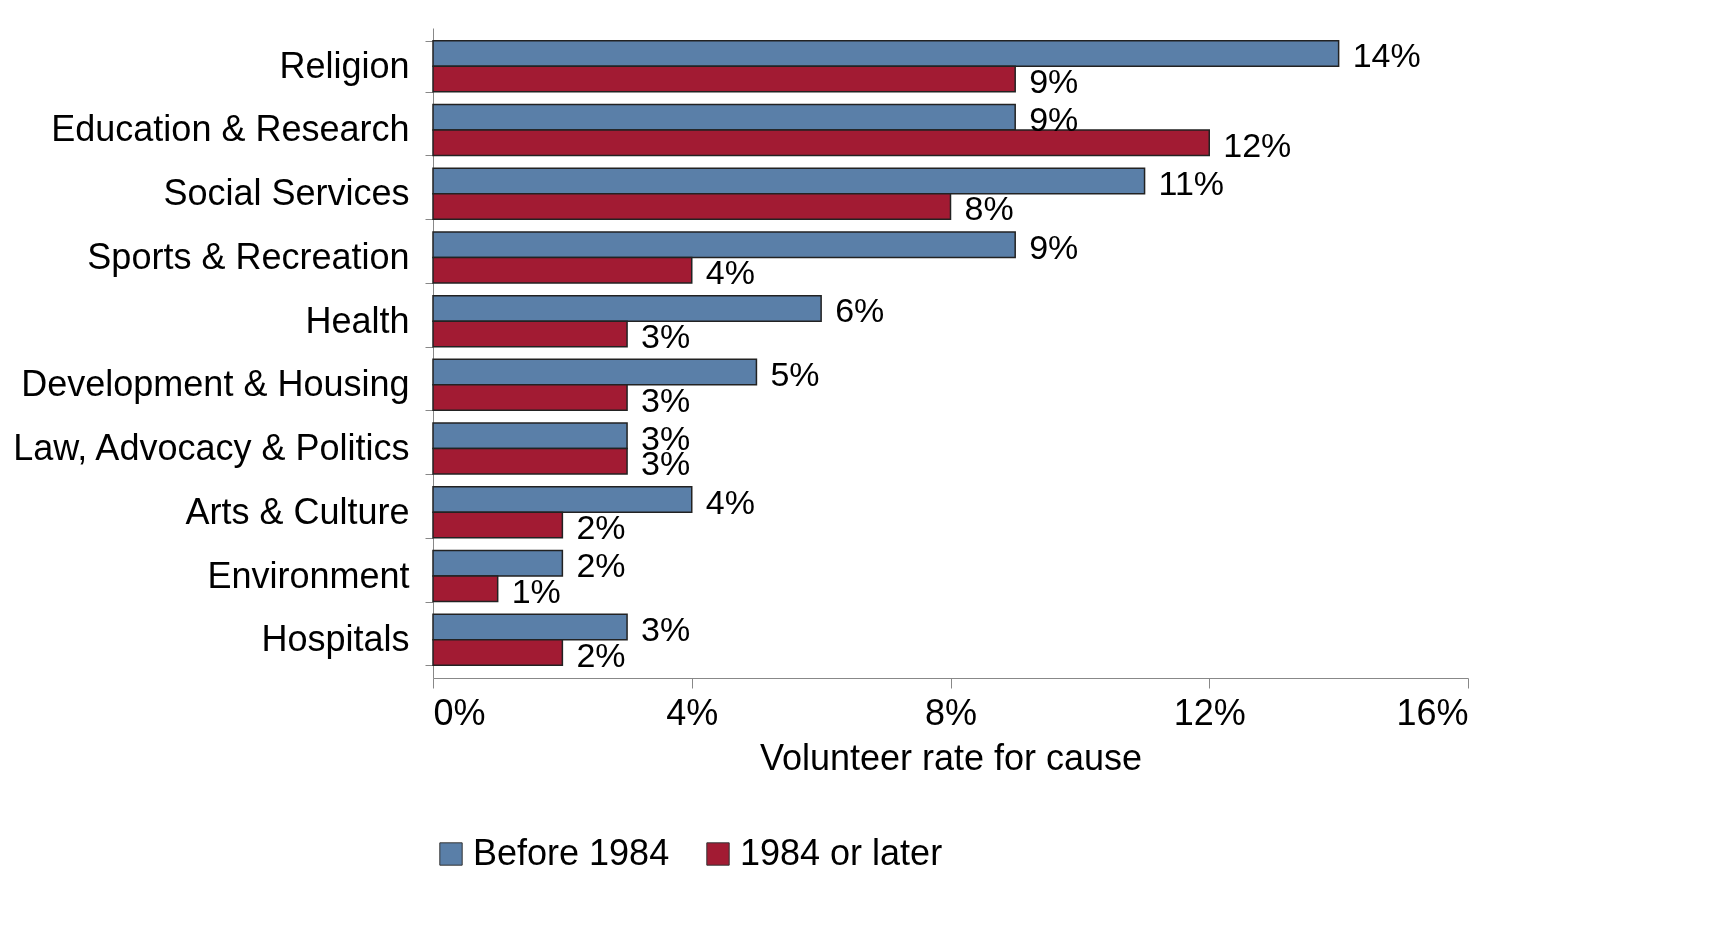 The image size is (1710, 931). What do you see at coordinates (297, 511) in the screenshot?
I see `y-tick-label: Arts & Culture` at bounding box center [297, 511].